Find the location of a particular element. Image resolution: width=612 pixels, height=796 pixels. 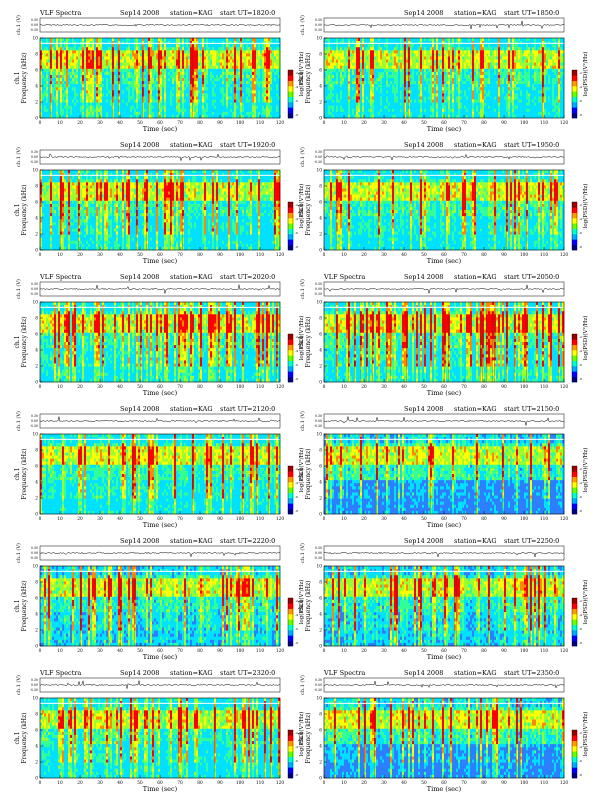

trace-tick-label: 0.30 is located at coordinates (34, 20).